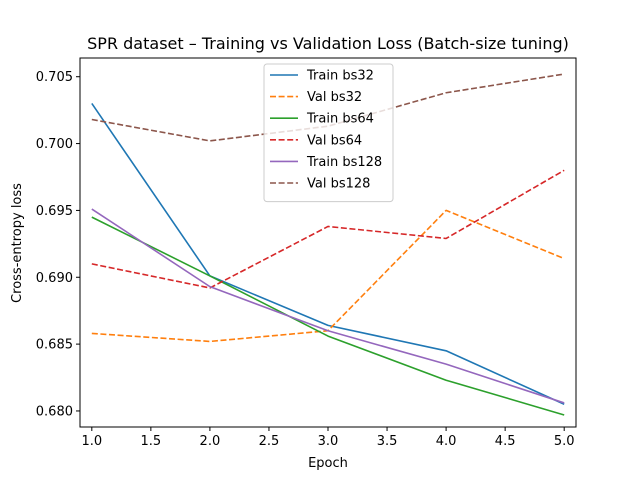 Image resolution: width=640 pixels, height=480 pixels. I want to click on legend-label: Val bs128, so click(338, 184).